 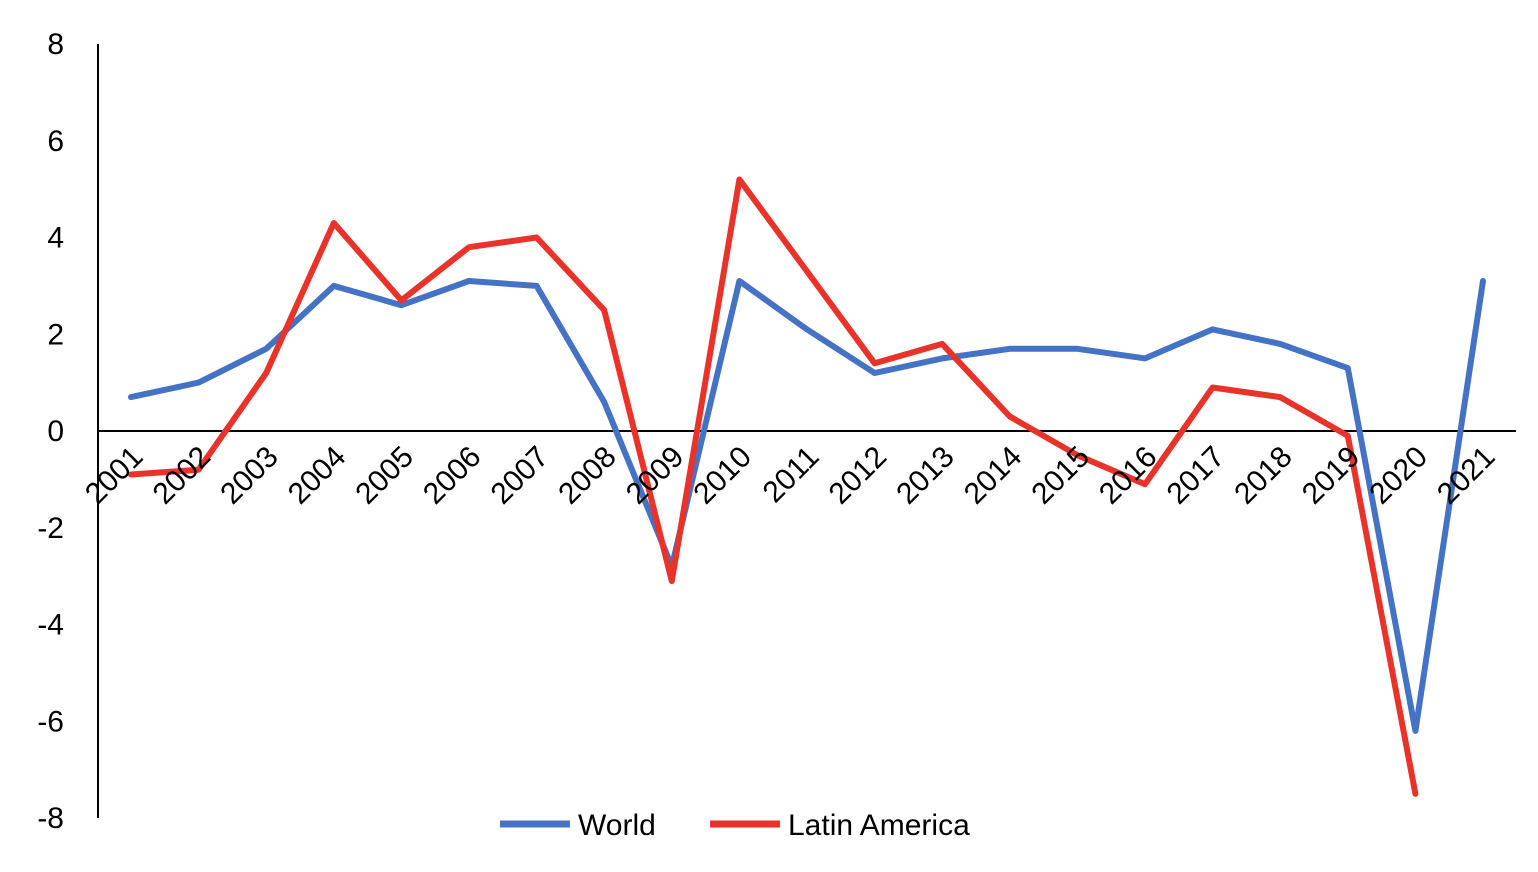 I want to click on x-tick-label: 2002, so click(x=182, y=475).